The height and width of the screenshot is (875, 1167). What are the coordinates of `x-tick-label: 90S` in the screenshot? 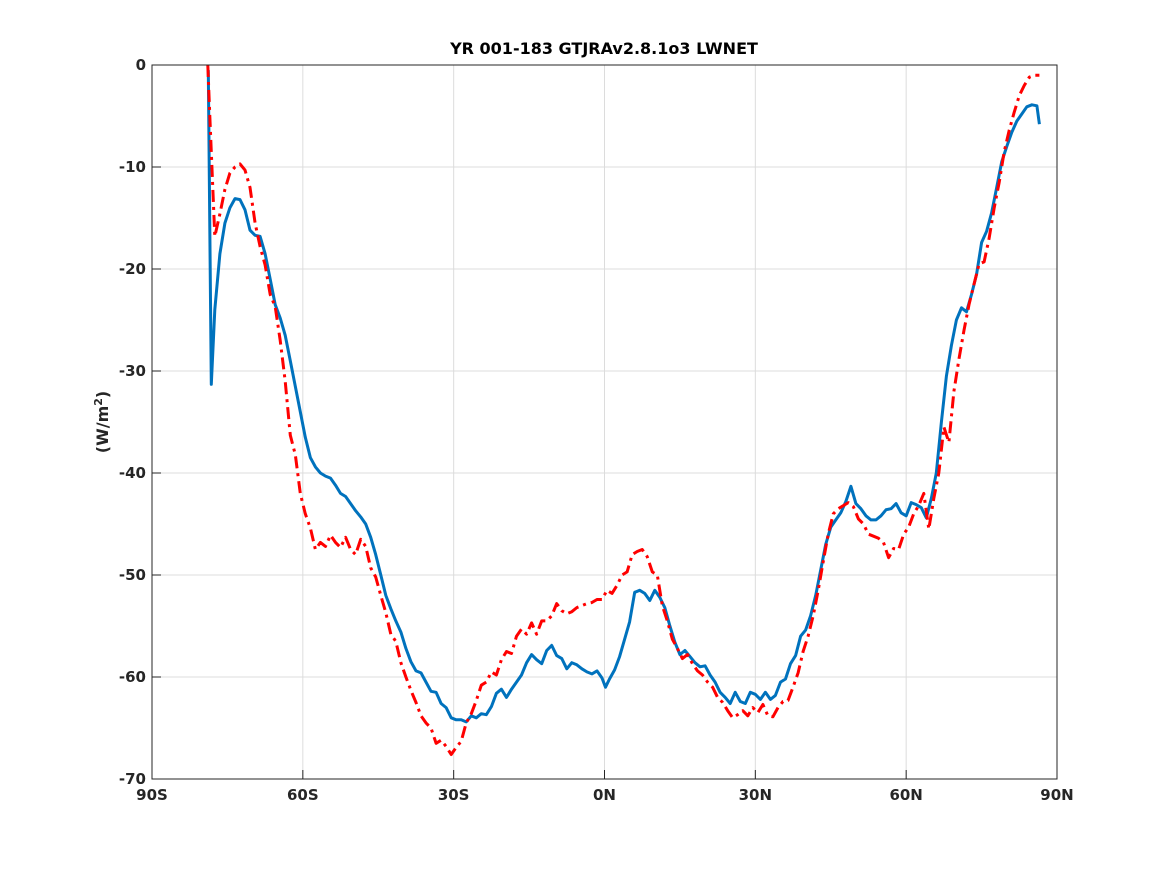 It's located at (152, 795).